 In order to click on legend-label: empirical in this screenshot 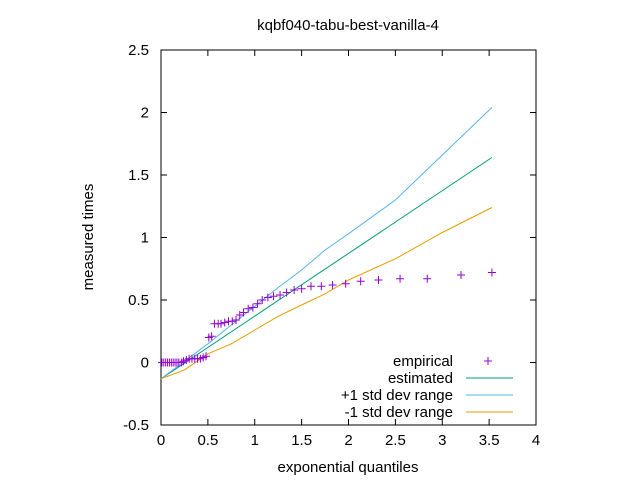, I will do `click(423, 361)`.